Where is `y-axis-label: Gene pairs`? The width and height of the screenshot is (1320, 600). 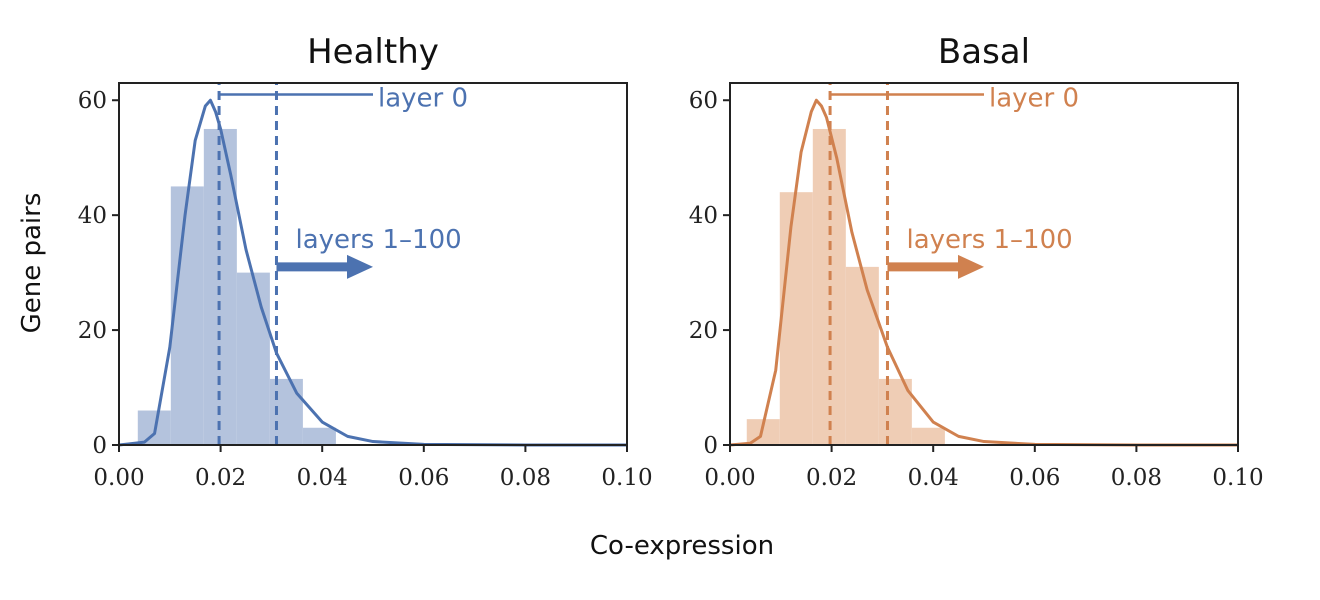 y-axis-label: Gene pairs is located at coordinates (32, 263).